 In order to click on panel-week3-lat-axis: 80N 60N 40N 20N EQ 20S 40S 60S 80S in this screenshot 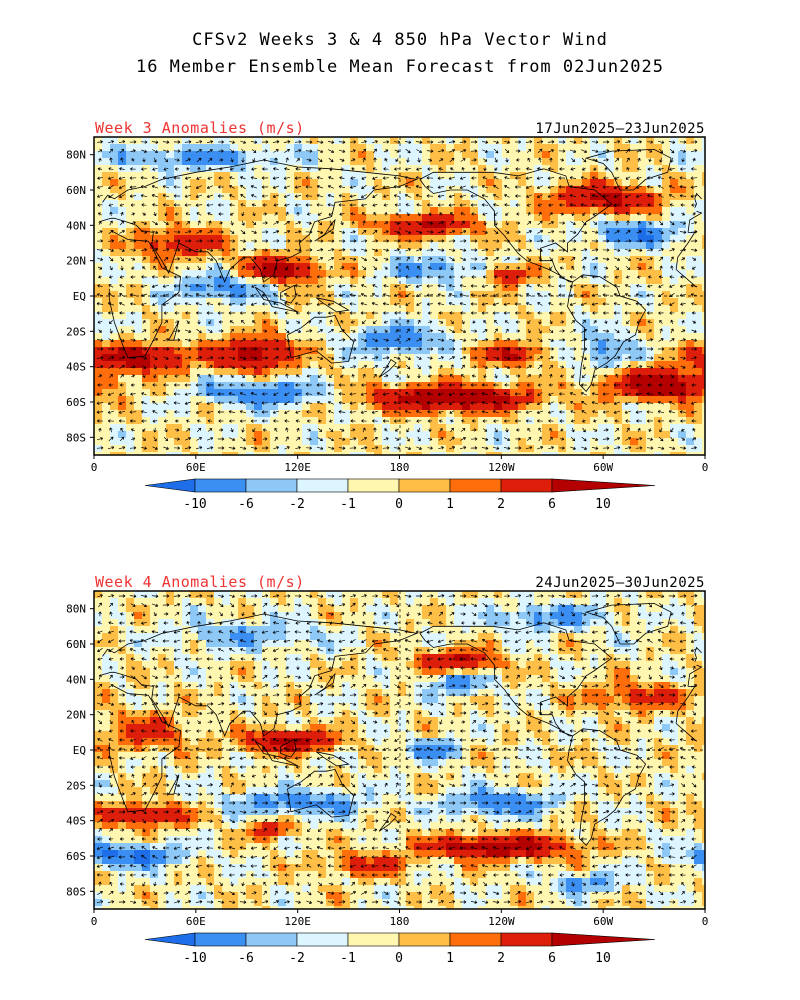, I will do `click(80, 296)`.